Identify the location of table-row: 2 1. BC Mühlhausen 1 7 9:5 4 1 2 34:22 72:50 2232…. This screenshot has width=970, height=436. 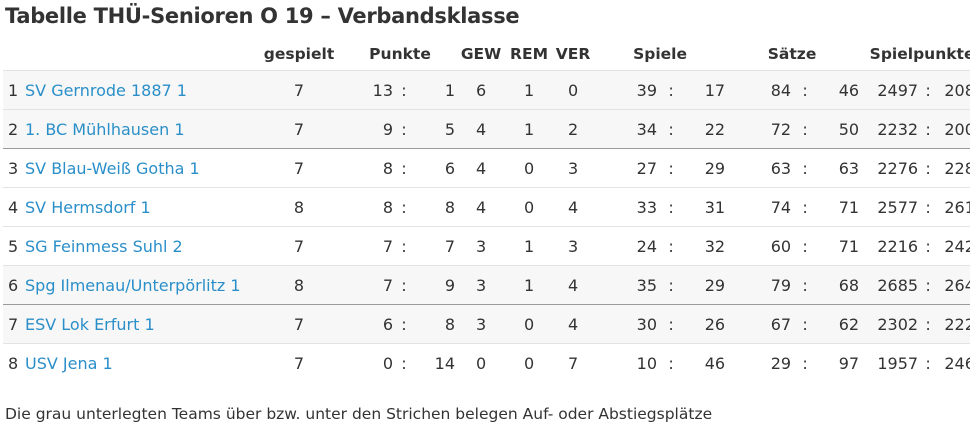
(486, 129).